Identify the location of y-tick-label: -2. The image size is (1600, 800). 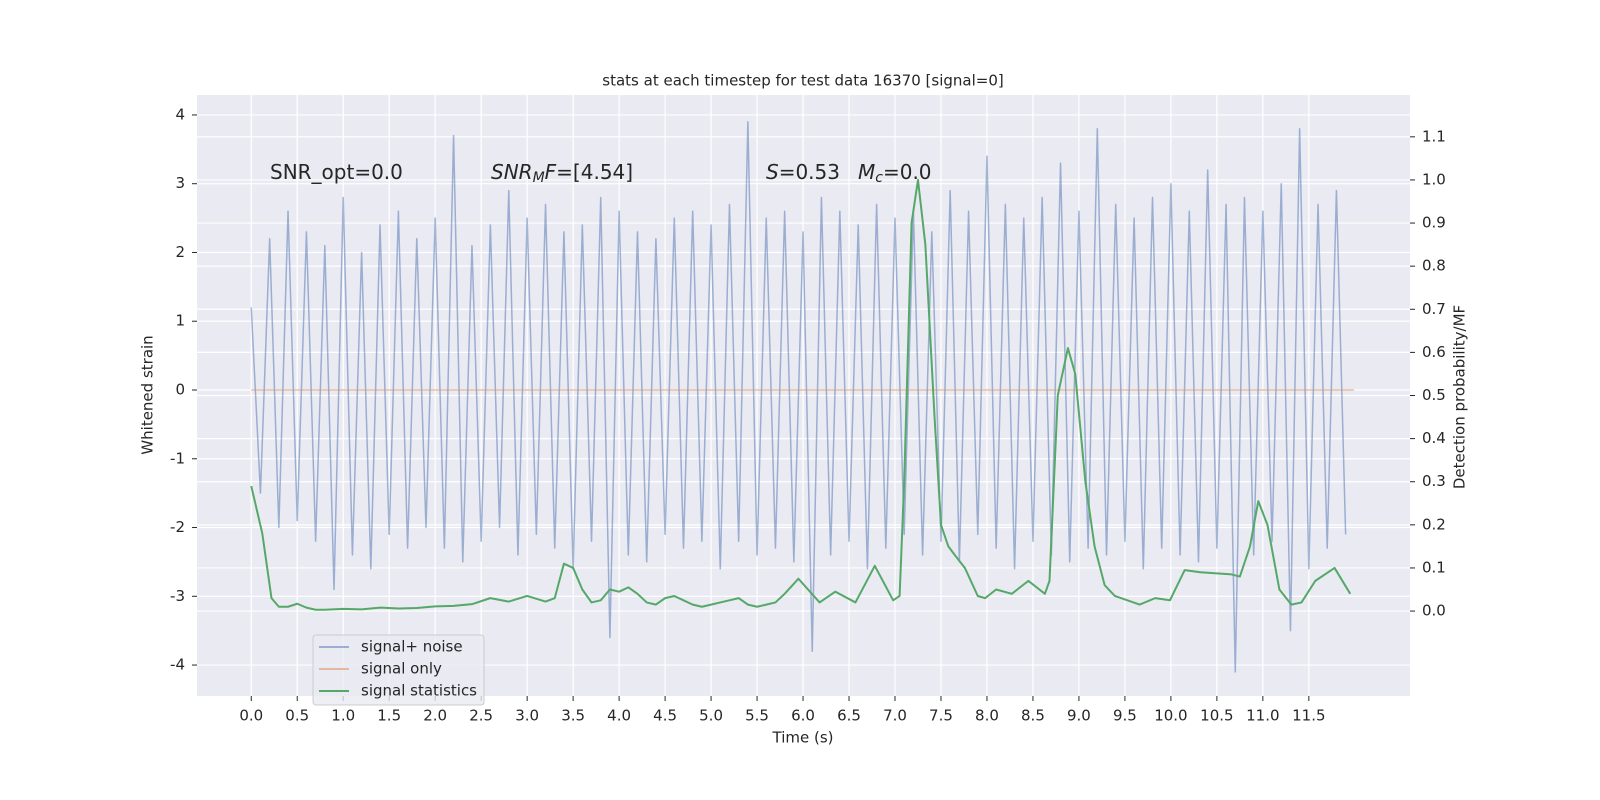
(177, 527).